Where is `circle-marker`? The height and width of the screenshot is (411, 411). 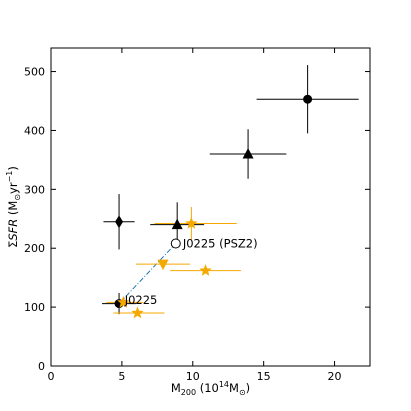
circle-marker is located at coordinates (308, 99).